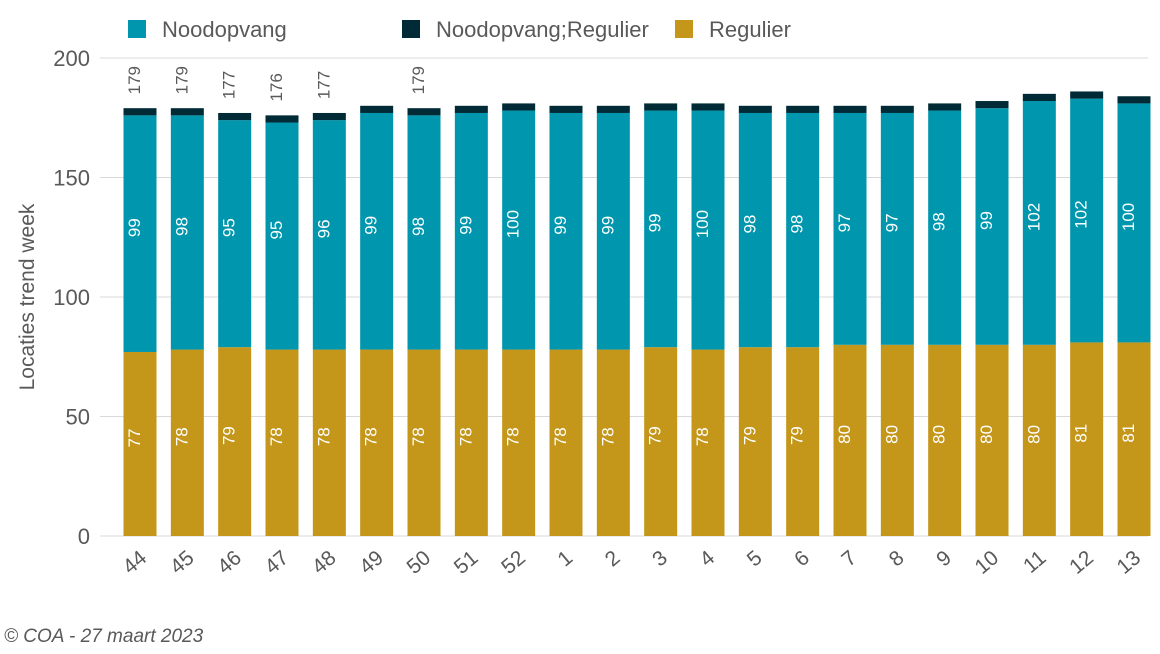  Describe the element at coordinates (276, 230) in the screenshot. I see `data-label: 95` at that location.